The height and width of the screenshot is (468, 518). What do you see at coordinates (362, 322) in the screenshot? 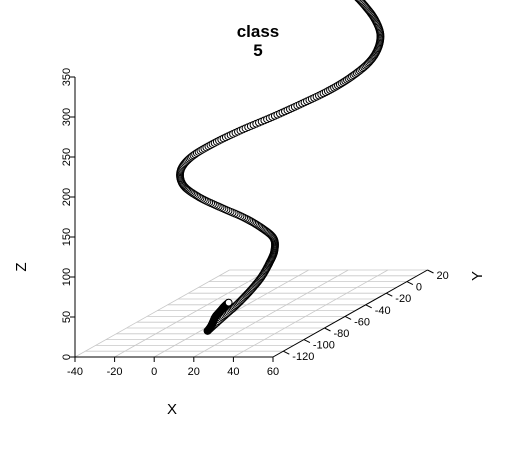
I see `y-tick-label: -60` at bounding box center [362, 322].